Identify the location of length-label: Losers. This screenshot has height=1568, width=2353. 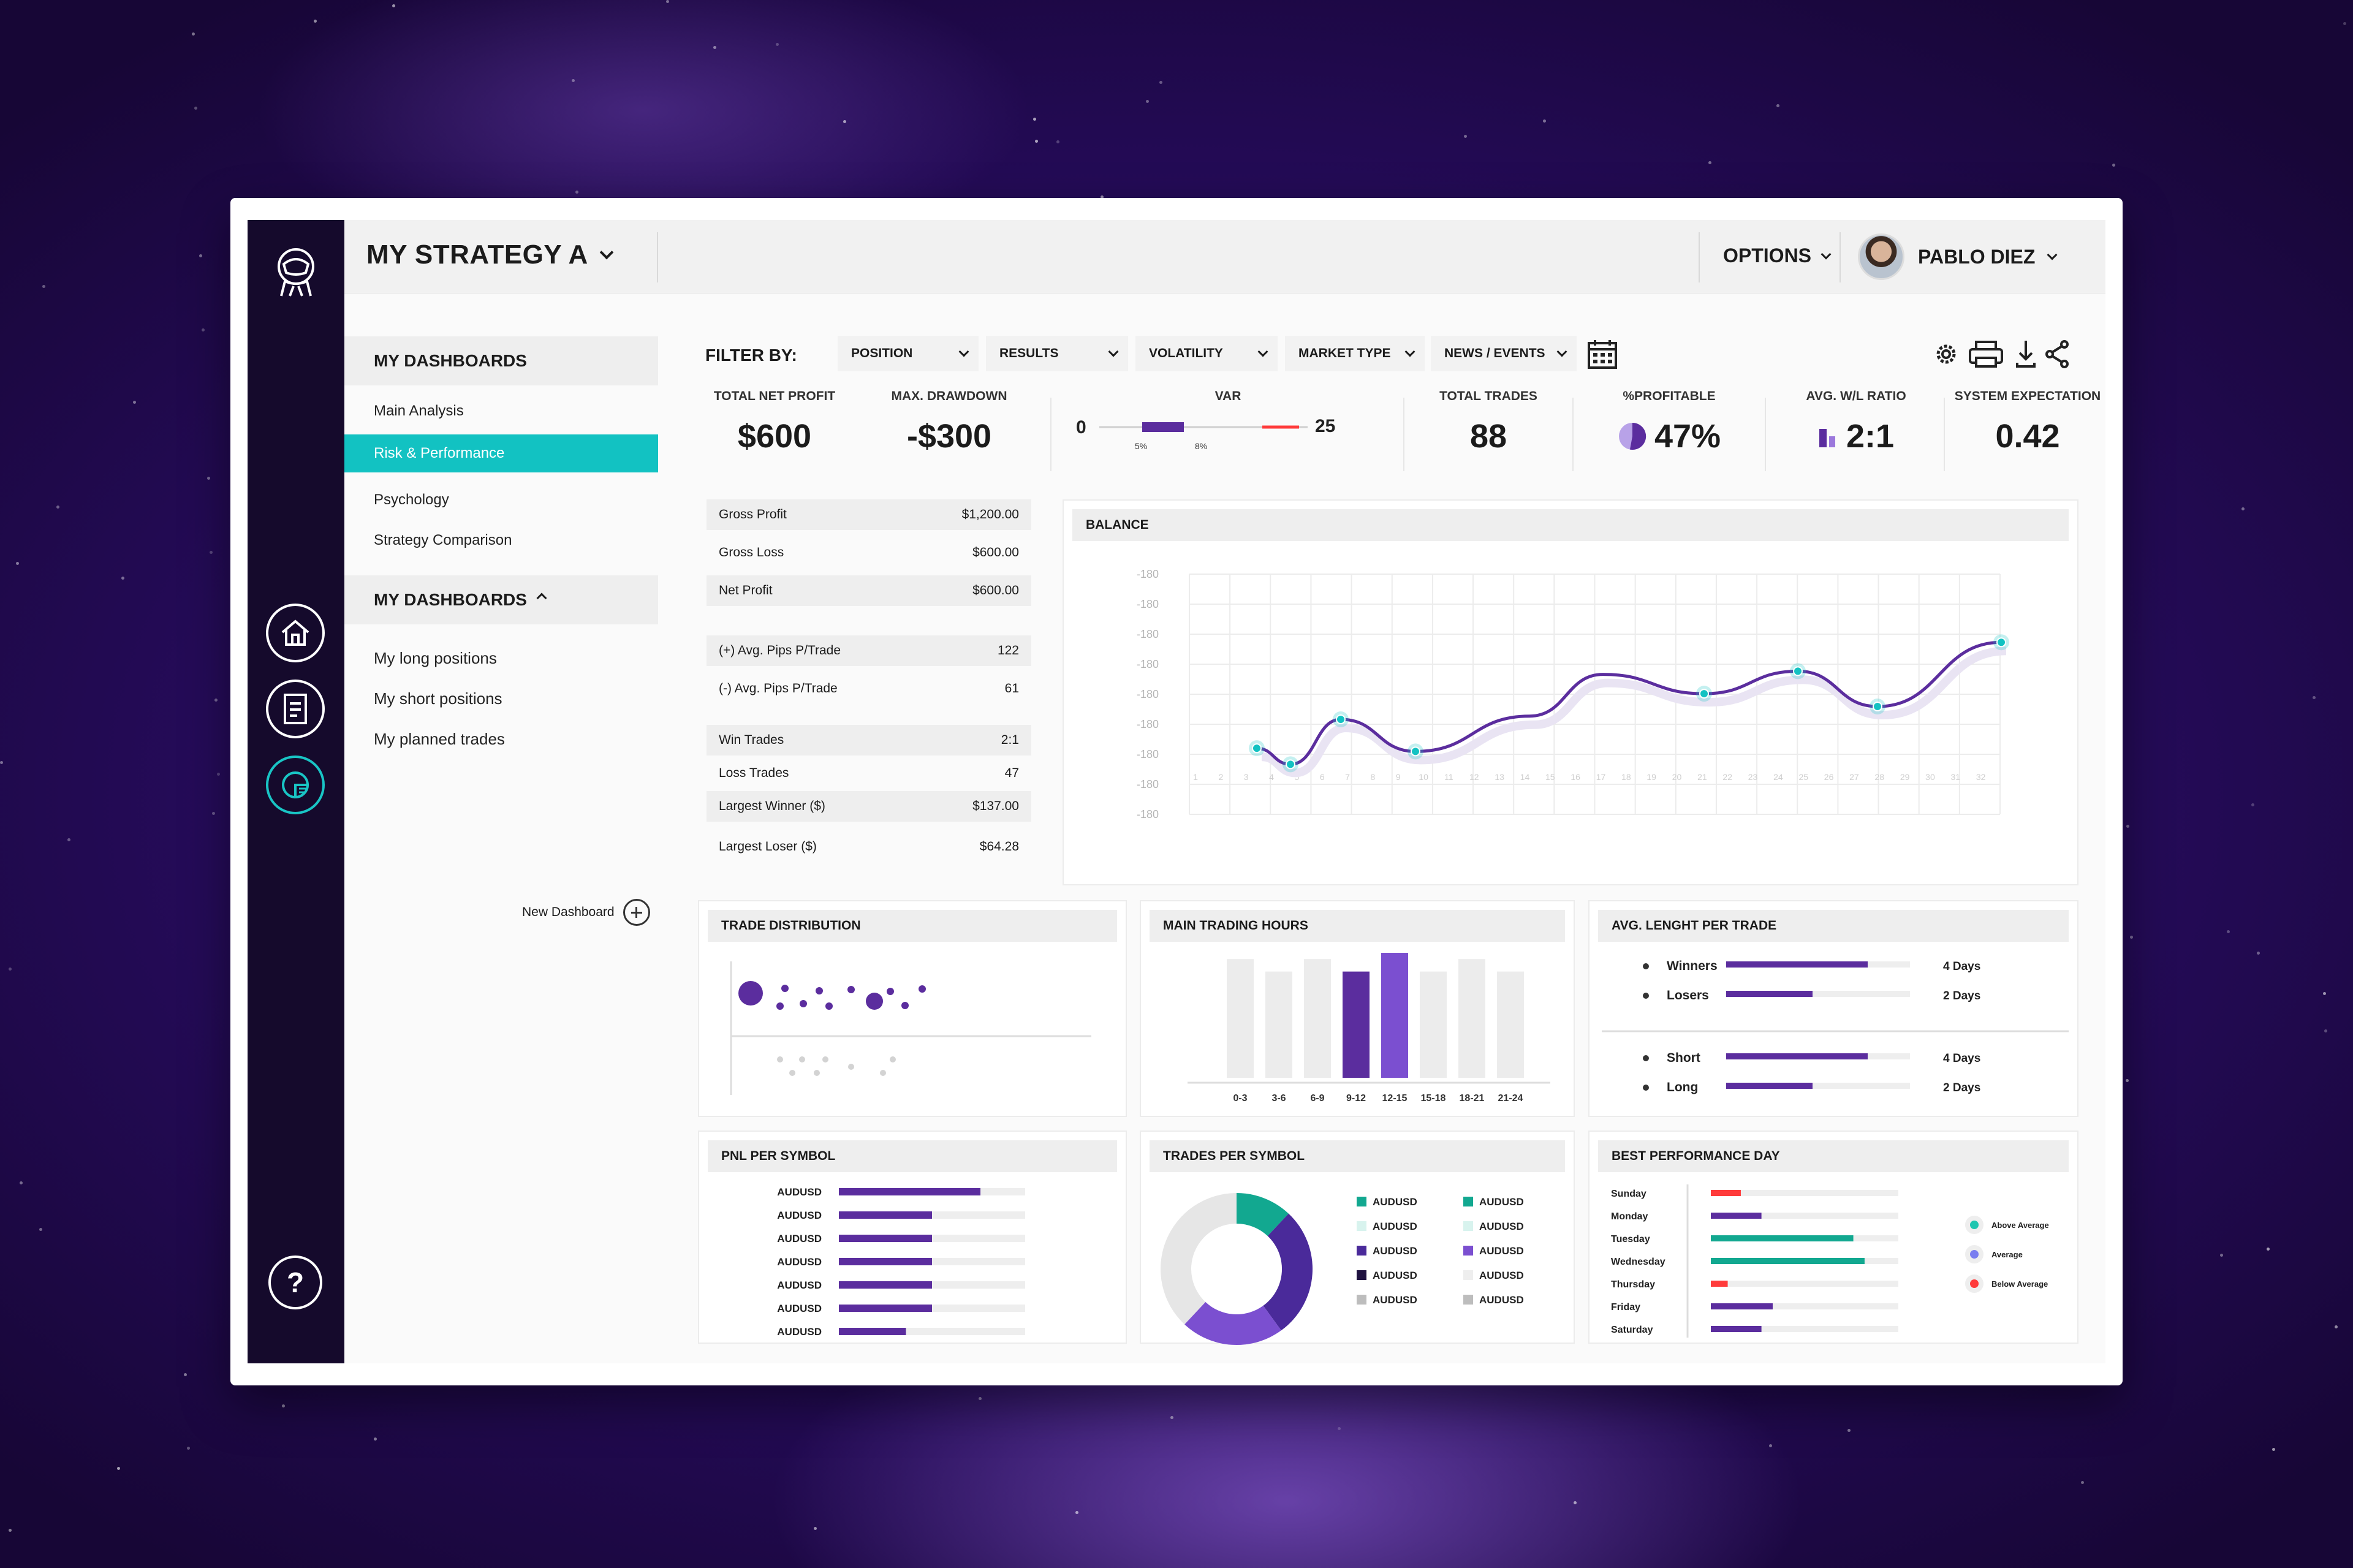
(1688, 995).